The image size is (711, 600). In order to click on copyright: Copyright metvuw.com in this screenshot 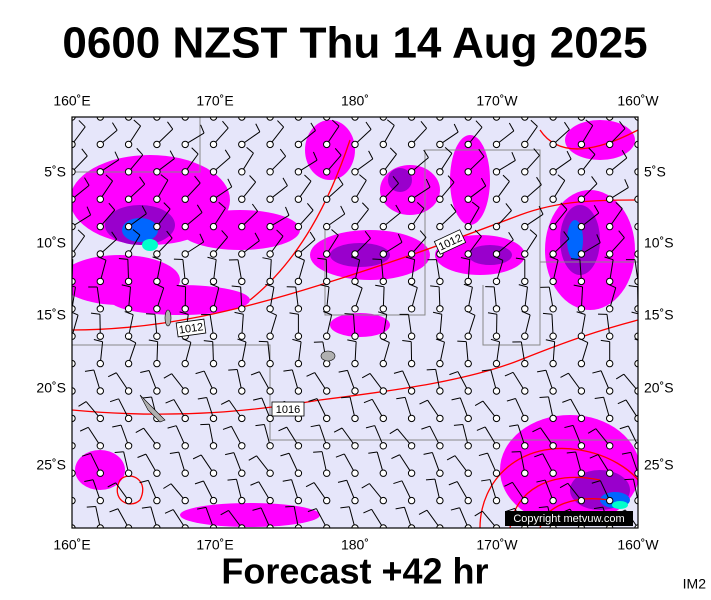, I will do `click(568, 519)`.